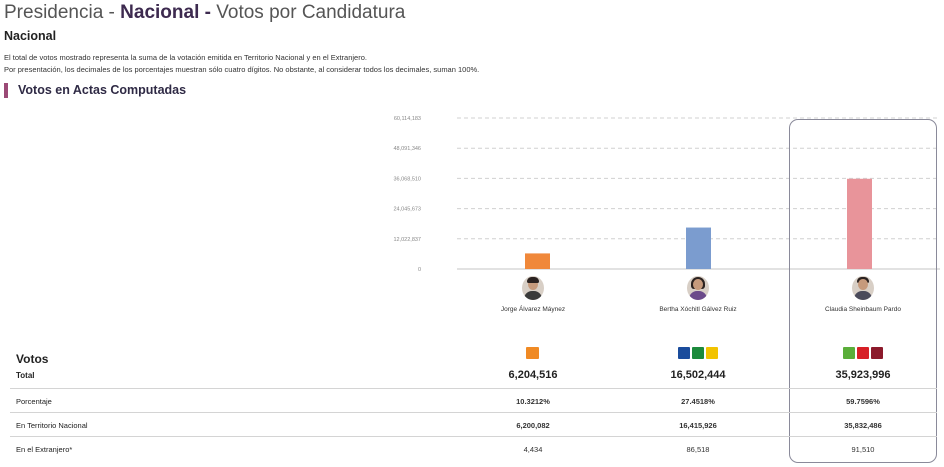 This screenshot has width=944, height=467. I want to click on votos-heading: Votos, so click(32, 359).